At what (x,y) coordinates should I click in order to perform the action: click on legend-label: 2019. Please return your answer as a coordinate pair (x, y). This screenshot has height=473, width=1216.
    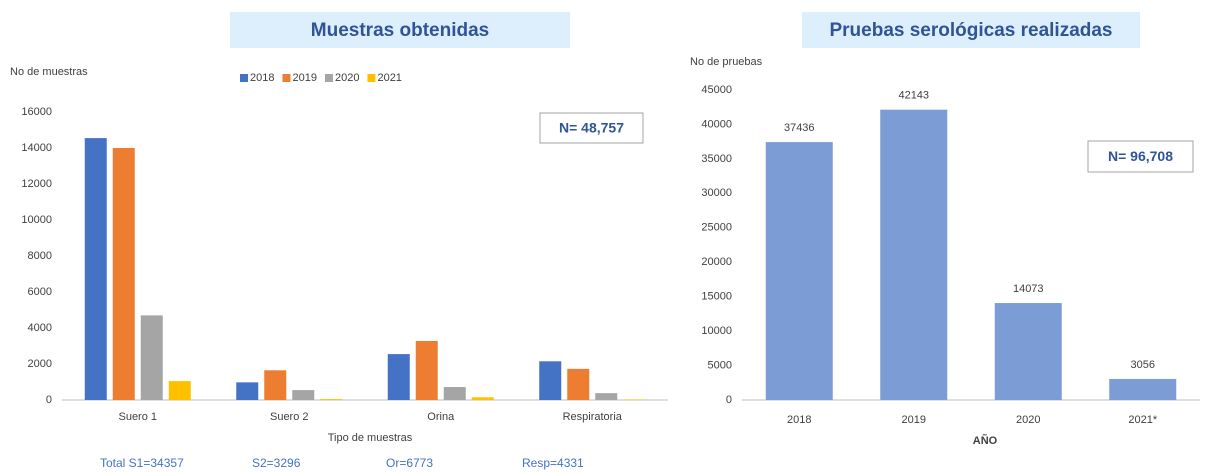
    Looking at the image, I should click on (304, 78).